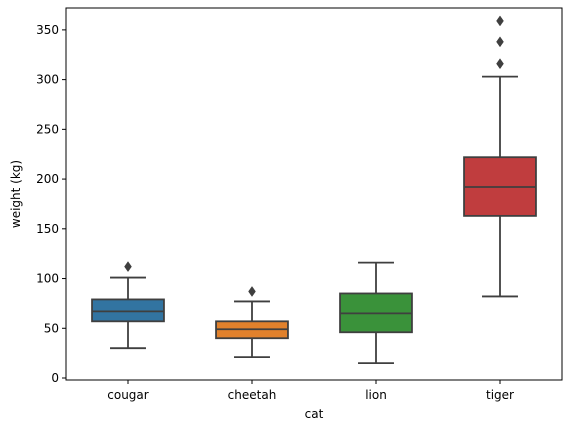 This screenshot has width=571, height=432. What do you see at coordinates (16, 194) in the screenshot?
I see `y-axis-label: weight (kg)` at bounding box center [16, 194].